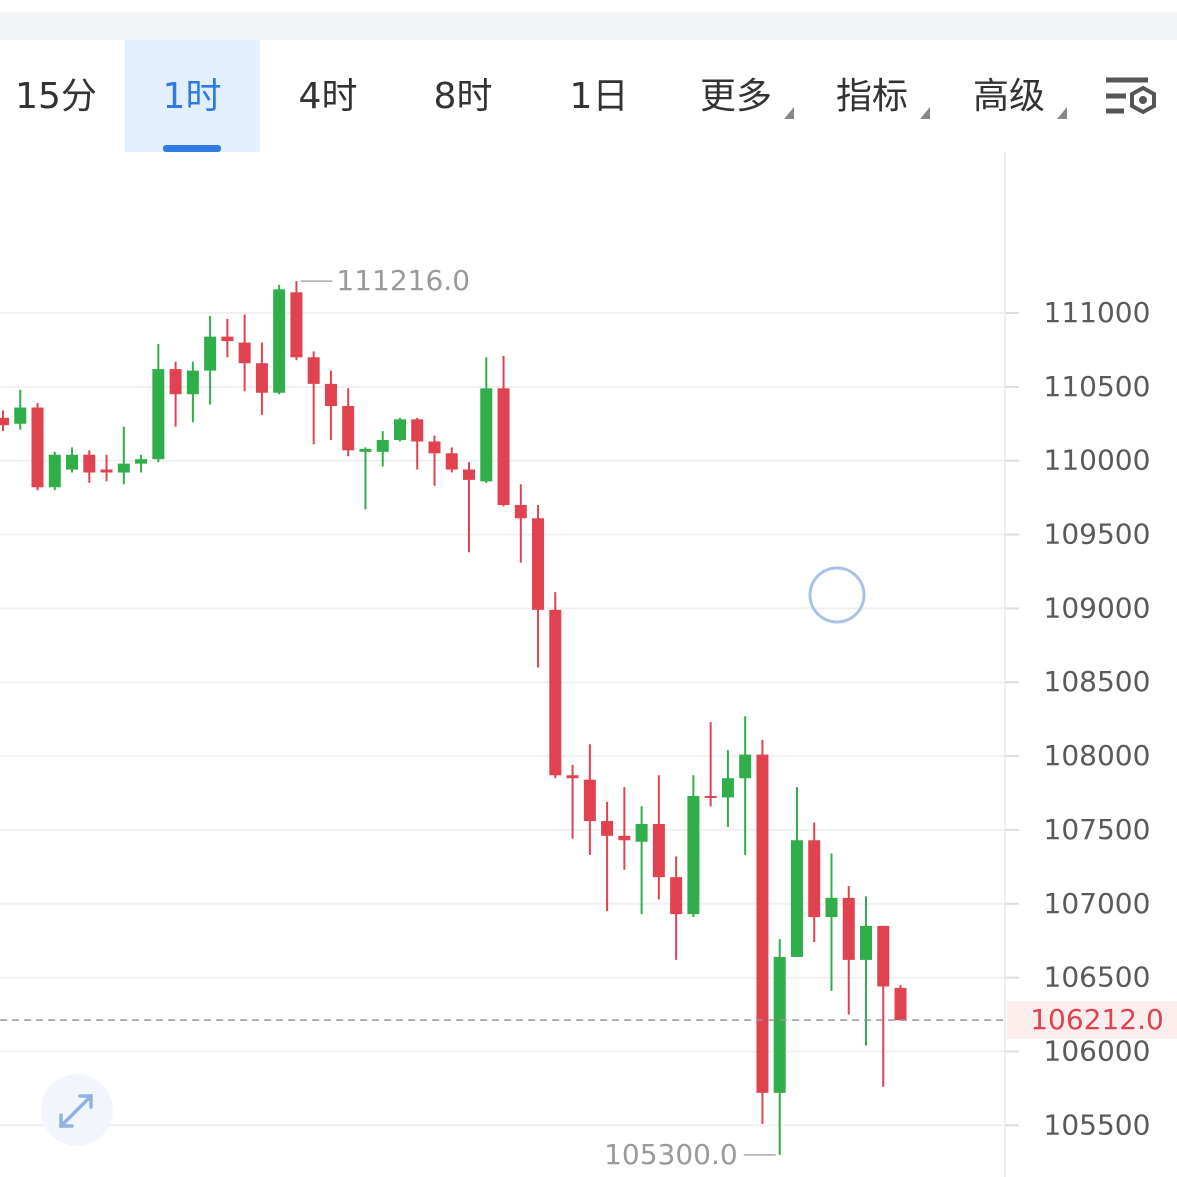 Image resolution: width=1177 pixels, height=1177 pixels. What do you see at coordinates (541, 96) in the screenshot?
I see `tab-group: 15分 1时 4时 8时 1日 更多 指标 高级` at bounding box center [541, 96].